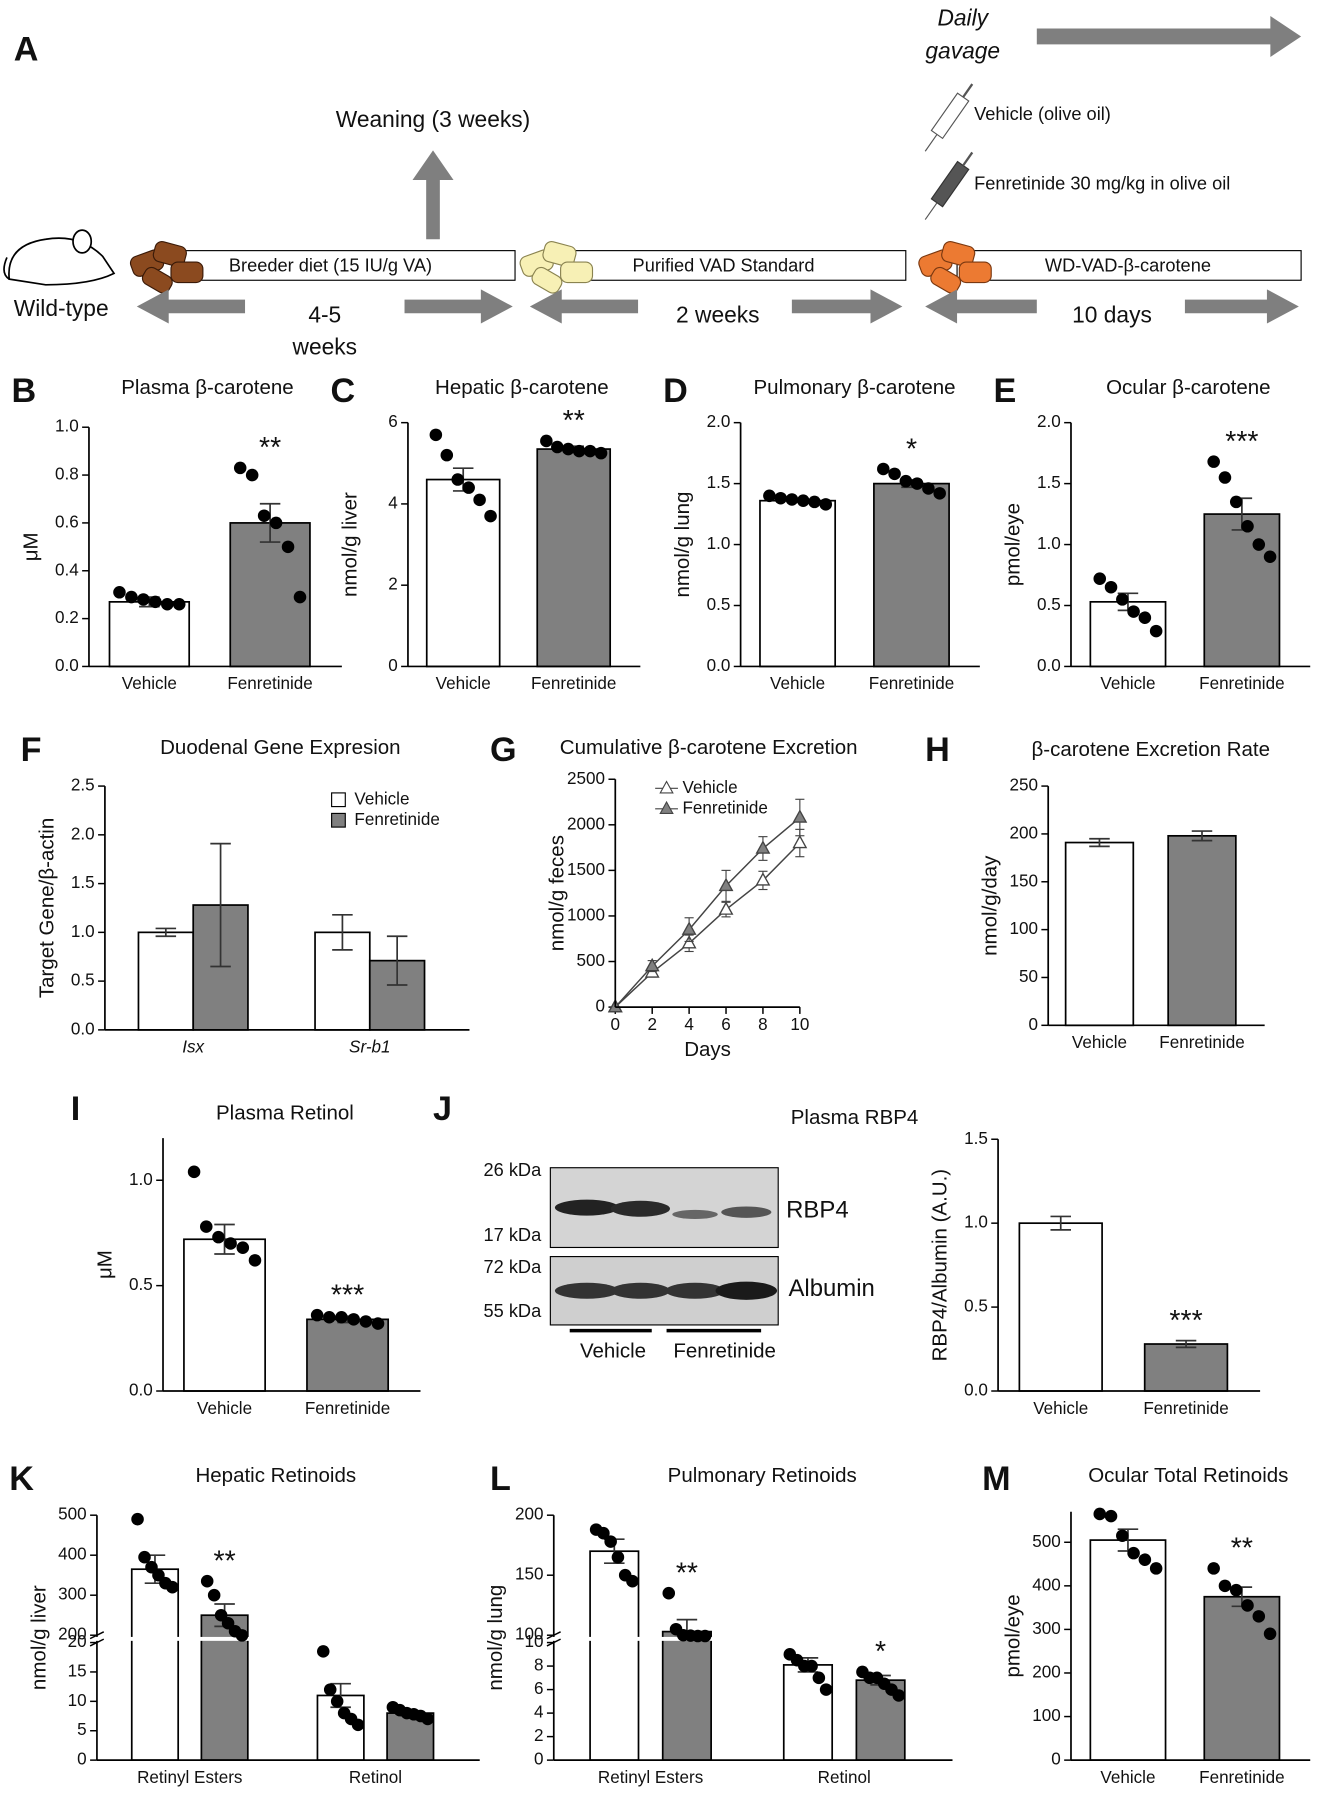  Describe the element at coordinates (586, 778) in the screenshot. I see `y-tick-label: 2500` at that location.